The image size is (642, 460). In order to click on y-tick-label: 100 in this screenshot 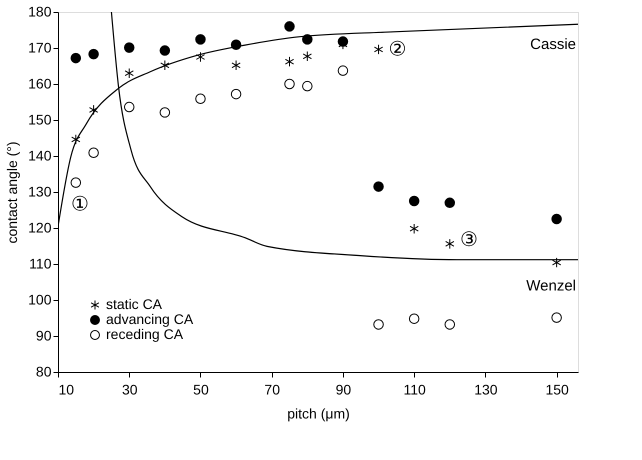, I will do `click(40, 300)`.